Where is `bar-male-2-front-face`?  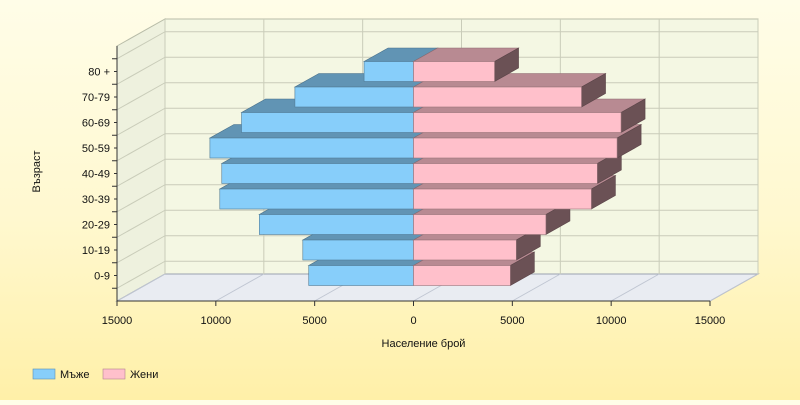
bar-male-2-front-face is located at coordinates (336, 224).